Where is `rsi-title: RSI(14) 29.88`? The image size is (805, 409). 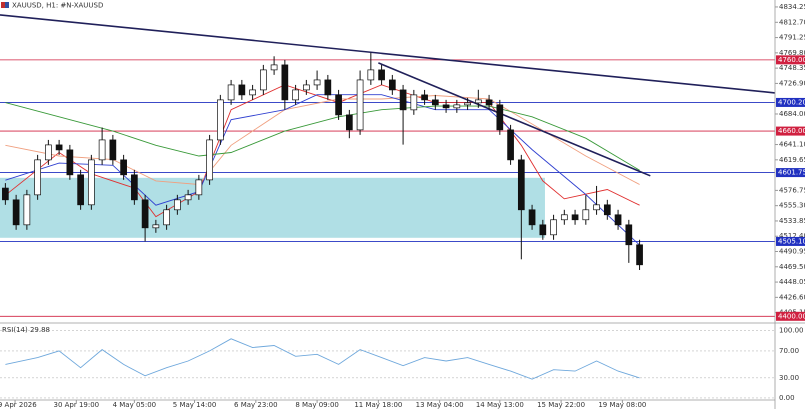 rsi-title: RSI(14) 29.88 is located at coordinates (26, 330).